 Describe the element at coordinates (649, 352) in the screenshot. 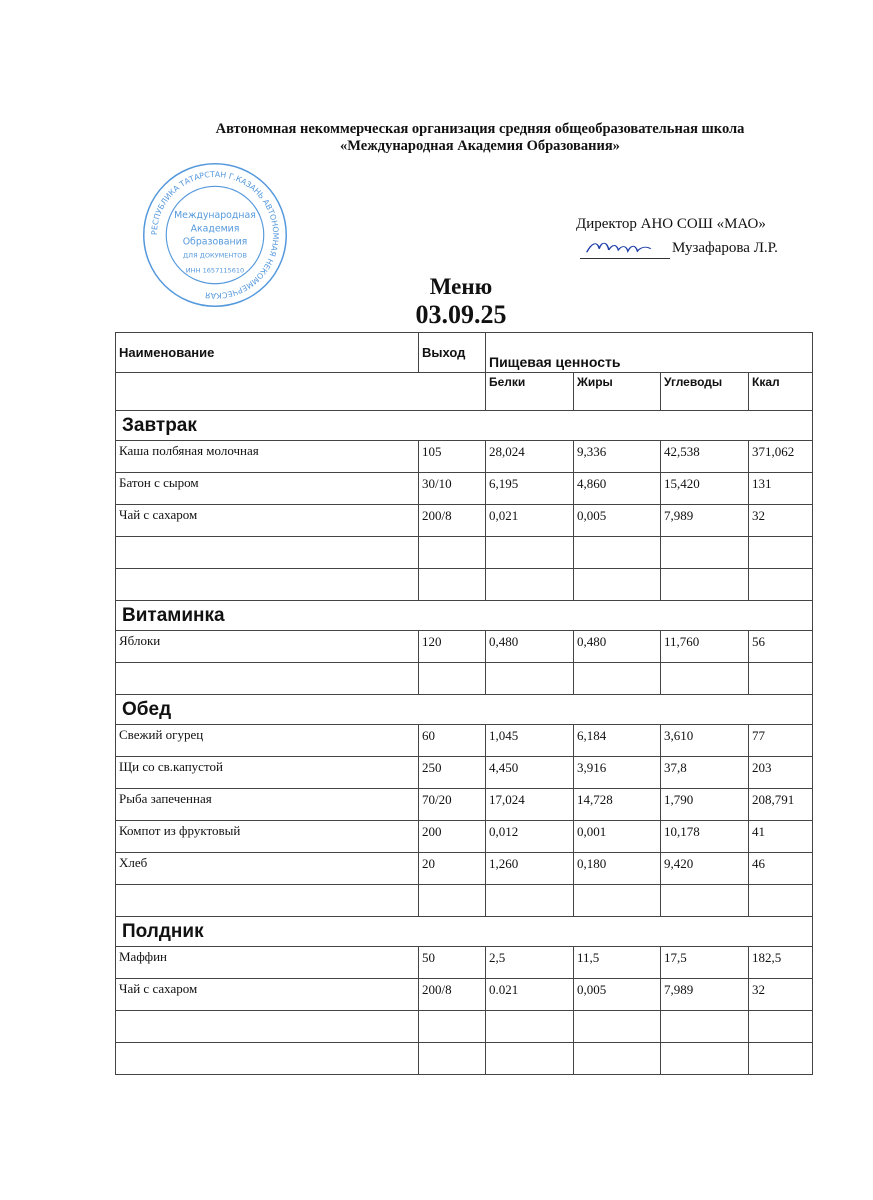

I see `column-header-nutrition: Пищевая ценность` at that location.